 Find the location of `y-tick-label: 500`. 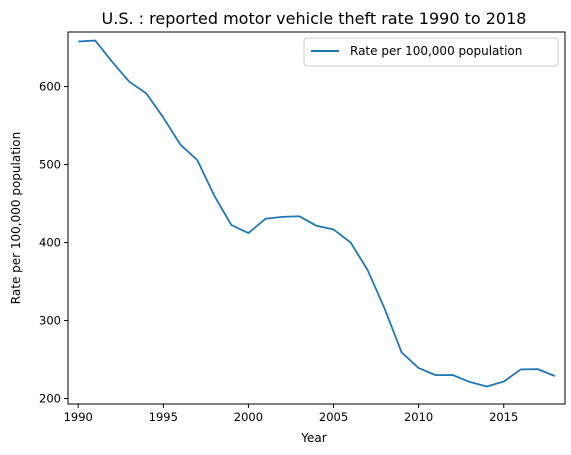

y-tick-label: 500 is located at coordinates (50, 165).